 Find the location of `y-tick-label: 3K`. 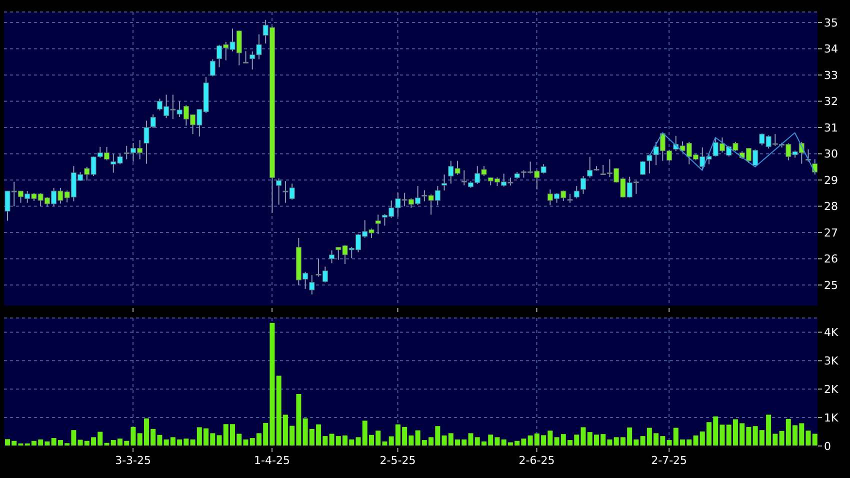

y-tick-label: 3K is located at coordinates (831, 361).